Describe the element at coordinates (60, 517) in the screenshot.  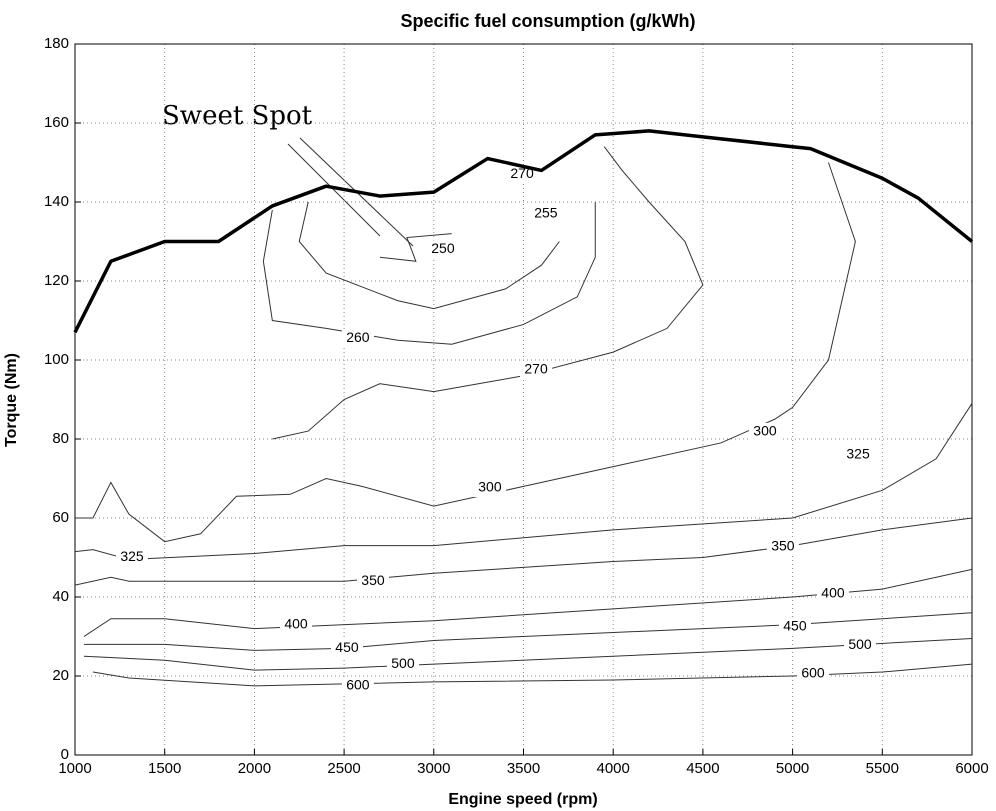
I see `y-tick-label: 60` at that location.